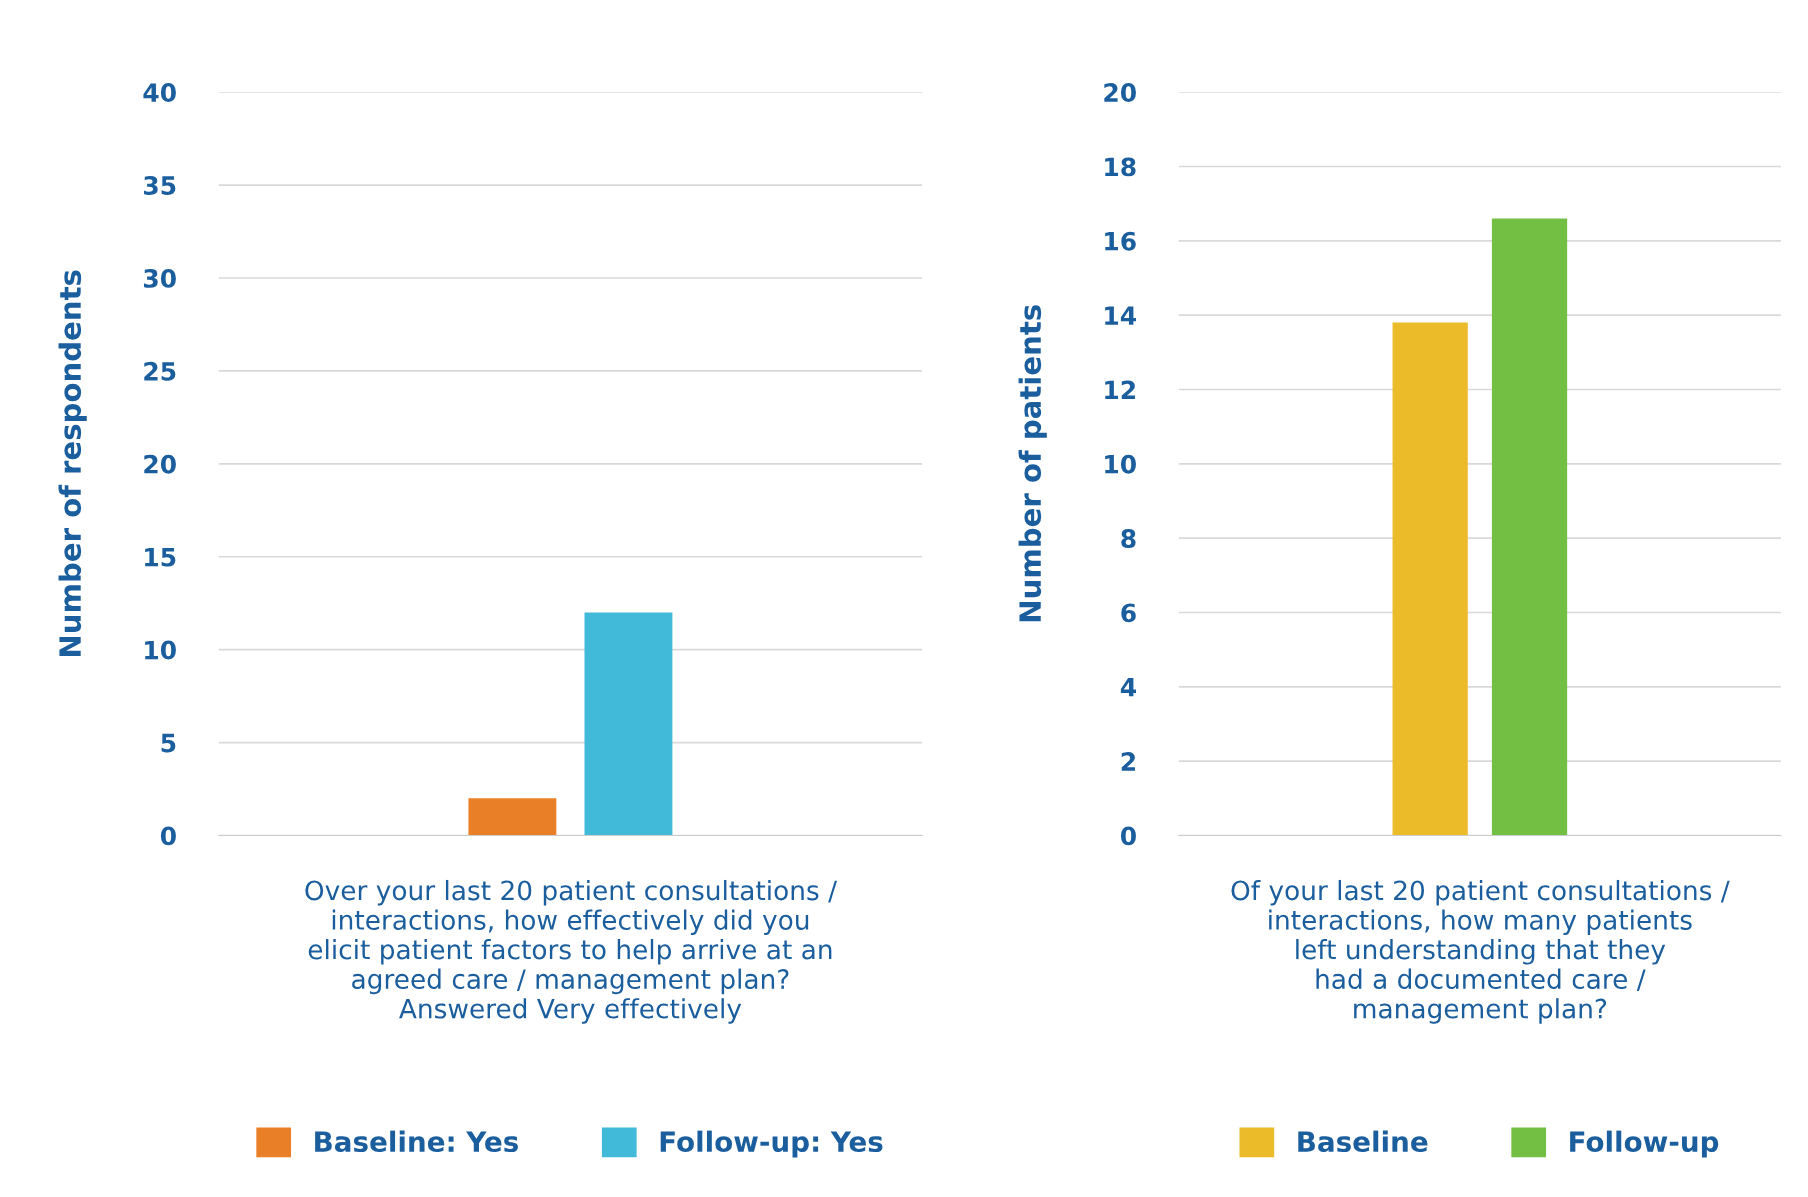 The image size is (1808, 1197). I want to click on y-tick-label: 35, so click(159, 185).